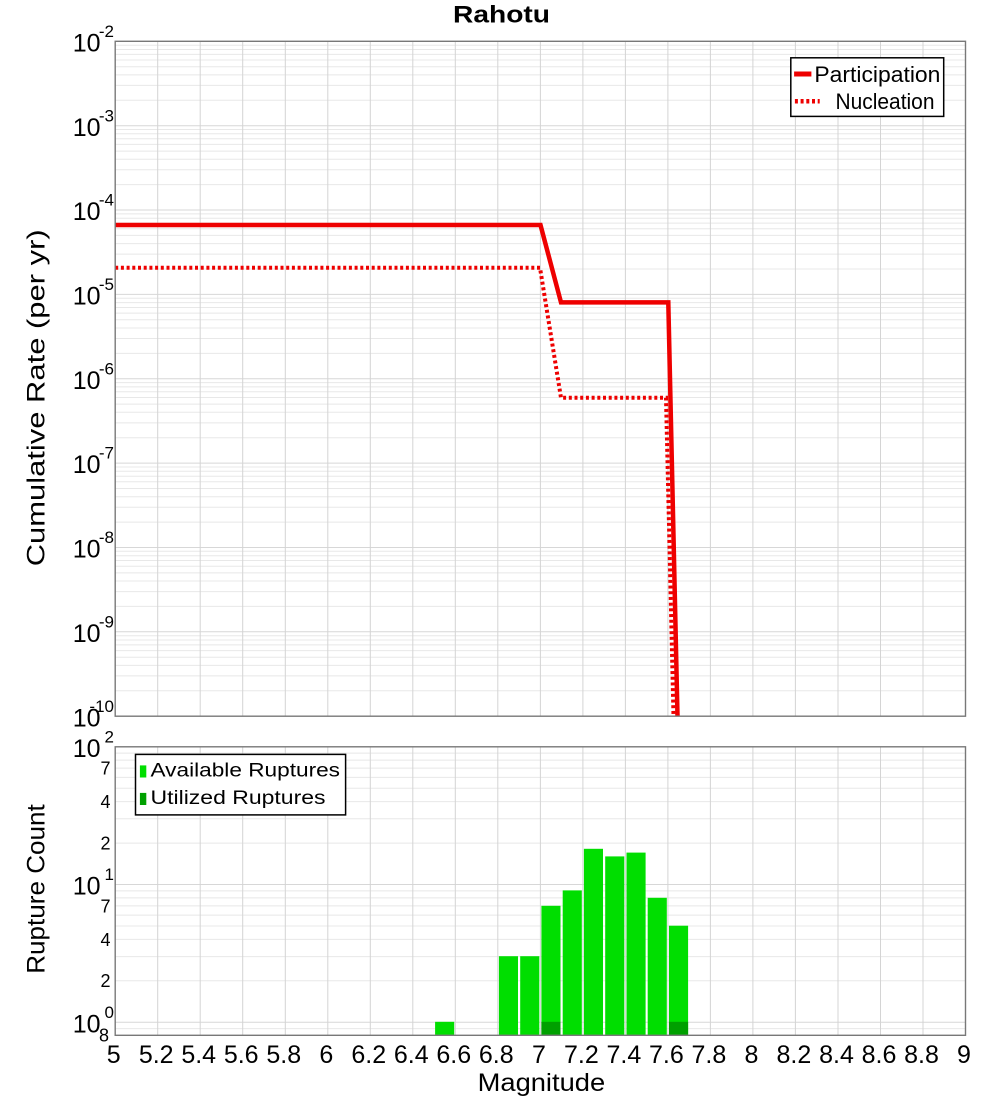 This screenshot has width=1000, height=1100. What do you see at coordinates (241, 1055) in the screenshot?
I see `svg-text: 5.6` at bounding box center [241, 1055].